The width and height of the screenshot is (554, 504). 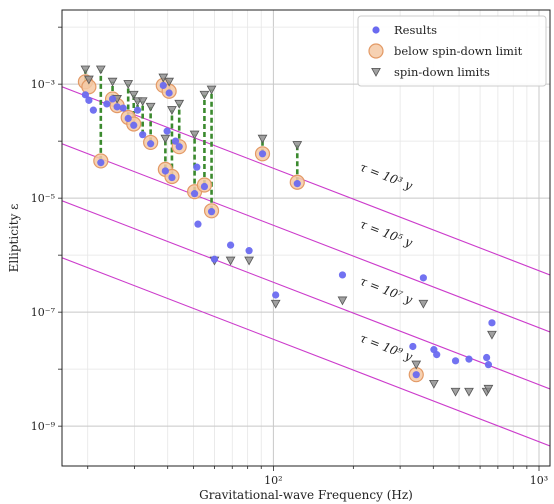 I want to click on legend-box, so click(x=452, y=51).